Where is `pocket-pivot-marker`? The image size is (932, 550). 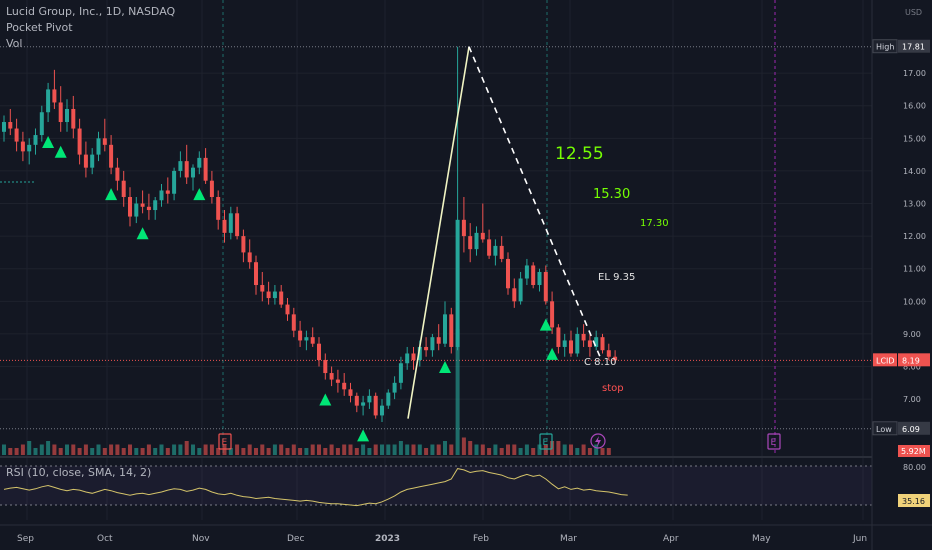 pocket-pivot-marker is located at coordinates (545, 324).